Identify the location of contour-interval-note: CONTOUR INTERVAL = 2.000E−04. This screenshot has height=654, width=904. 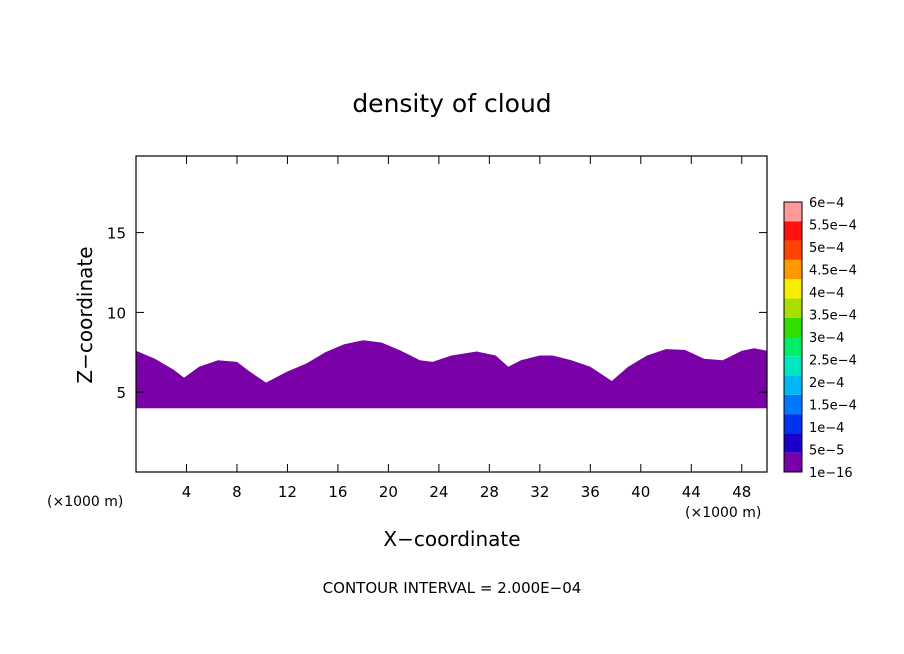
(452, 588).